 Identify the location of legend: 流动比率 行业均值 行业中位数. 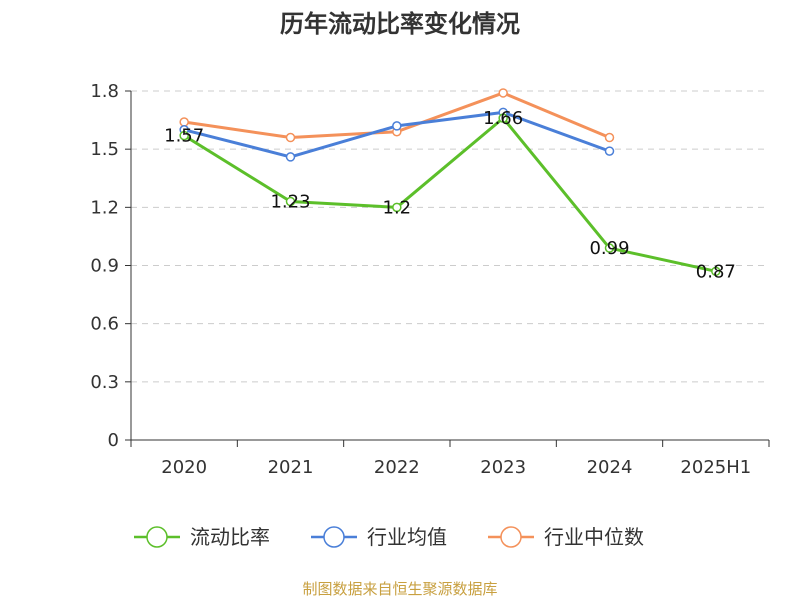
(389, 537).